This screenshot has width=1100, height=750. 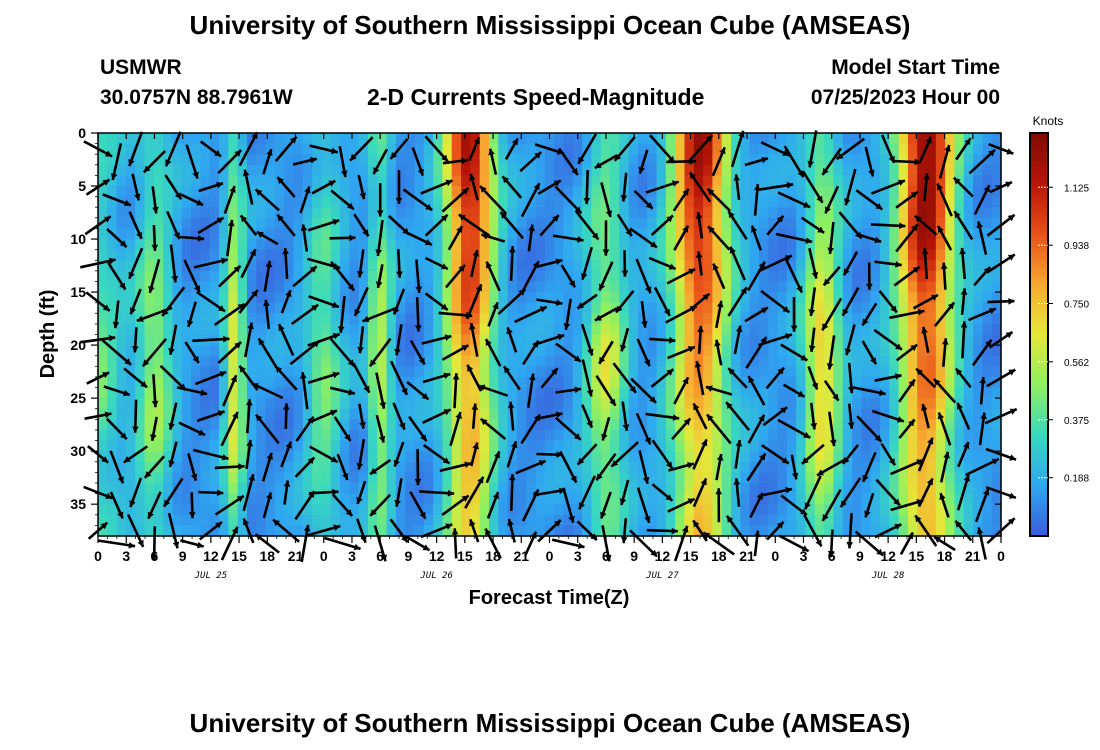 What do you see at coordinates (905, 97) in the screenshot?
I see `model-start-value: 07/25/2023 Hour 00` at bounding box center [905, 97].